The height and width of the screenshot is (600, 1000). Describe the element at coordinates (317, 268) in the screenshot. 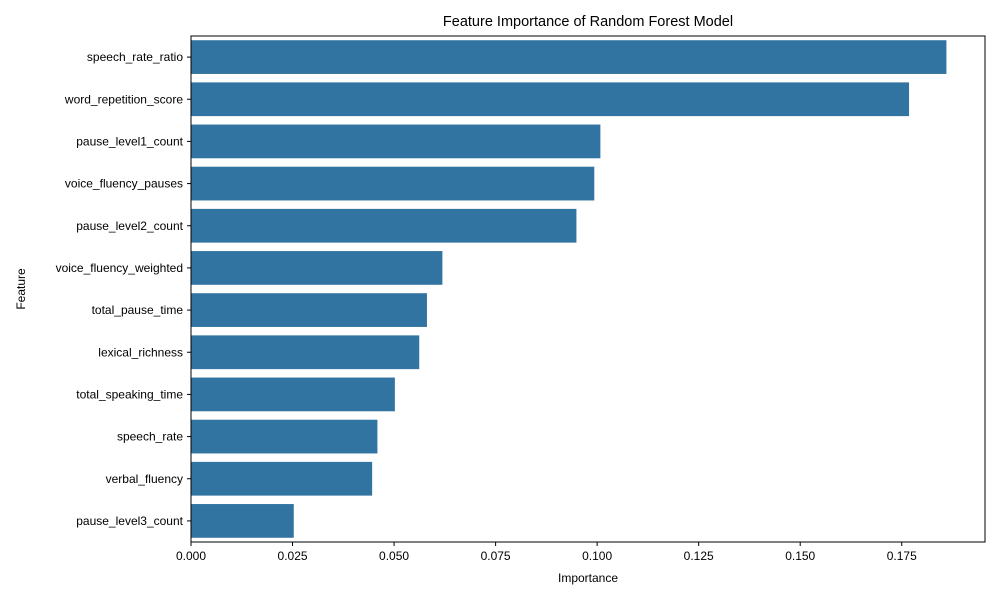

I see `bar-voice-fluency-weighted` at that location.